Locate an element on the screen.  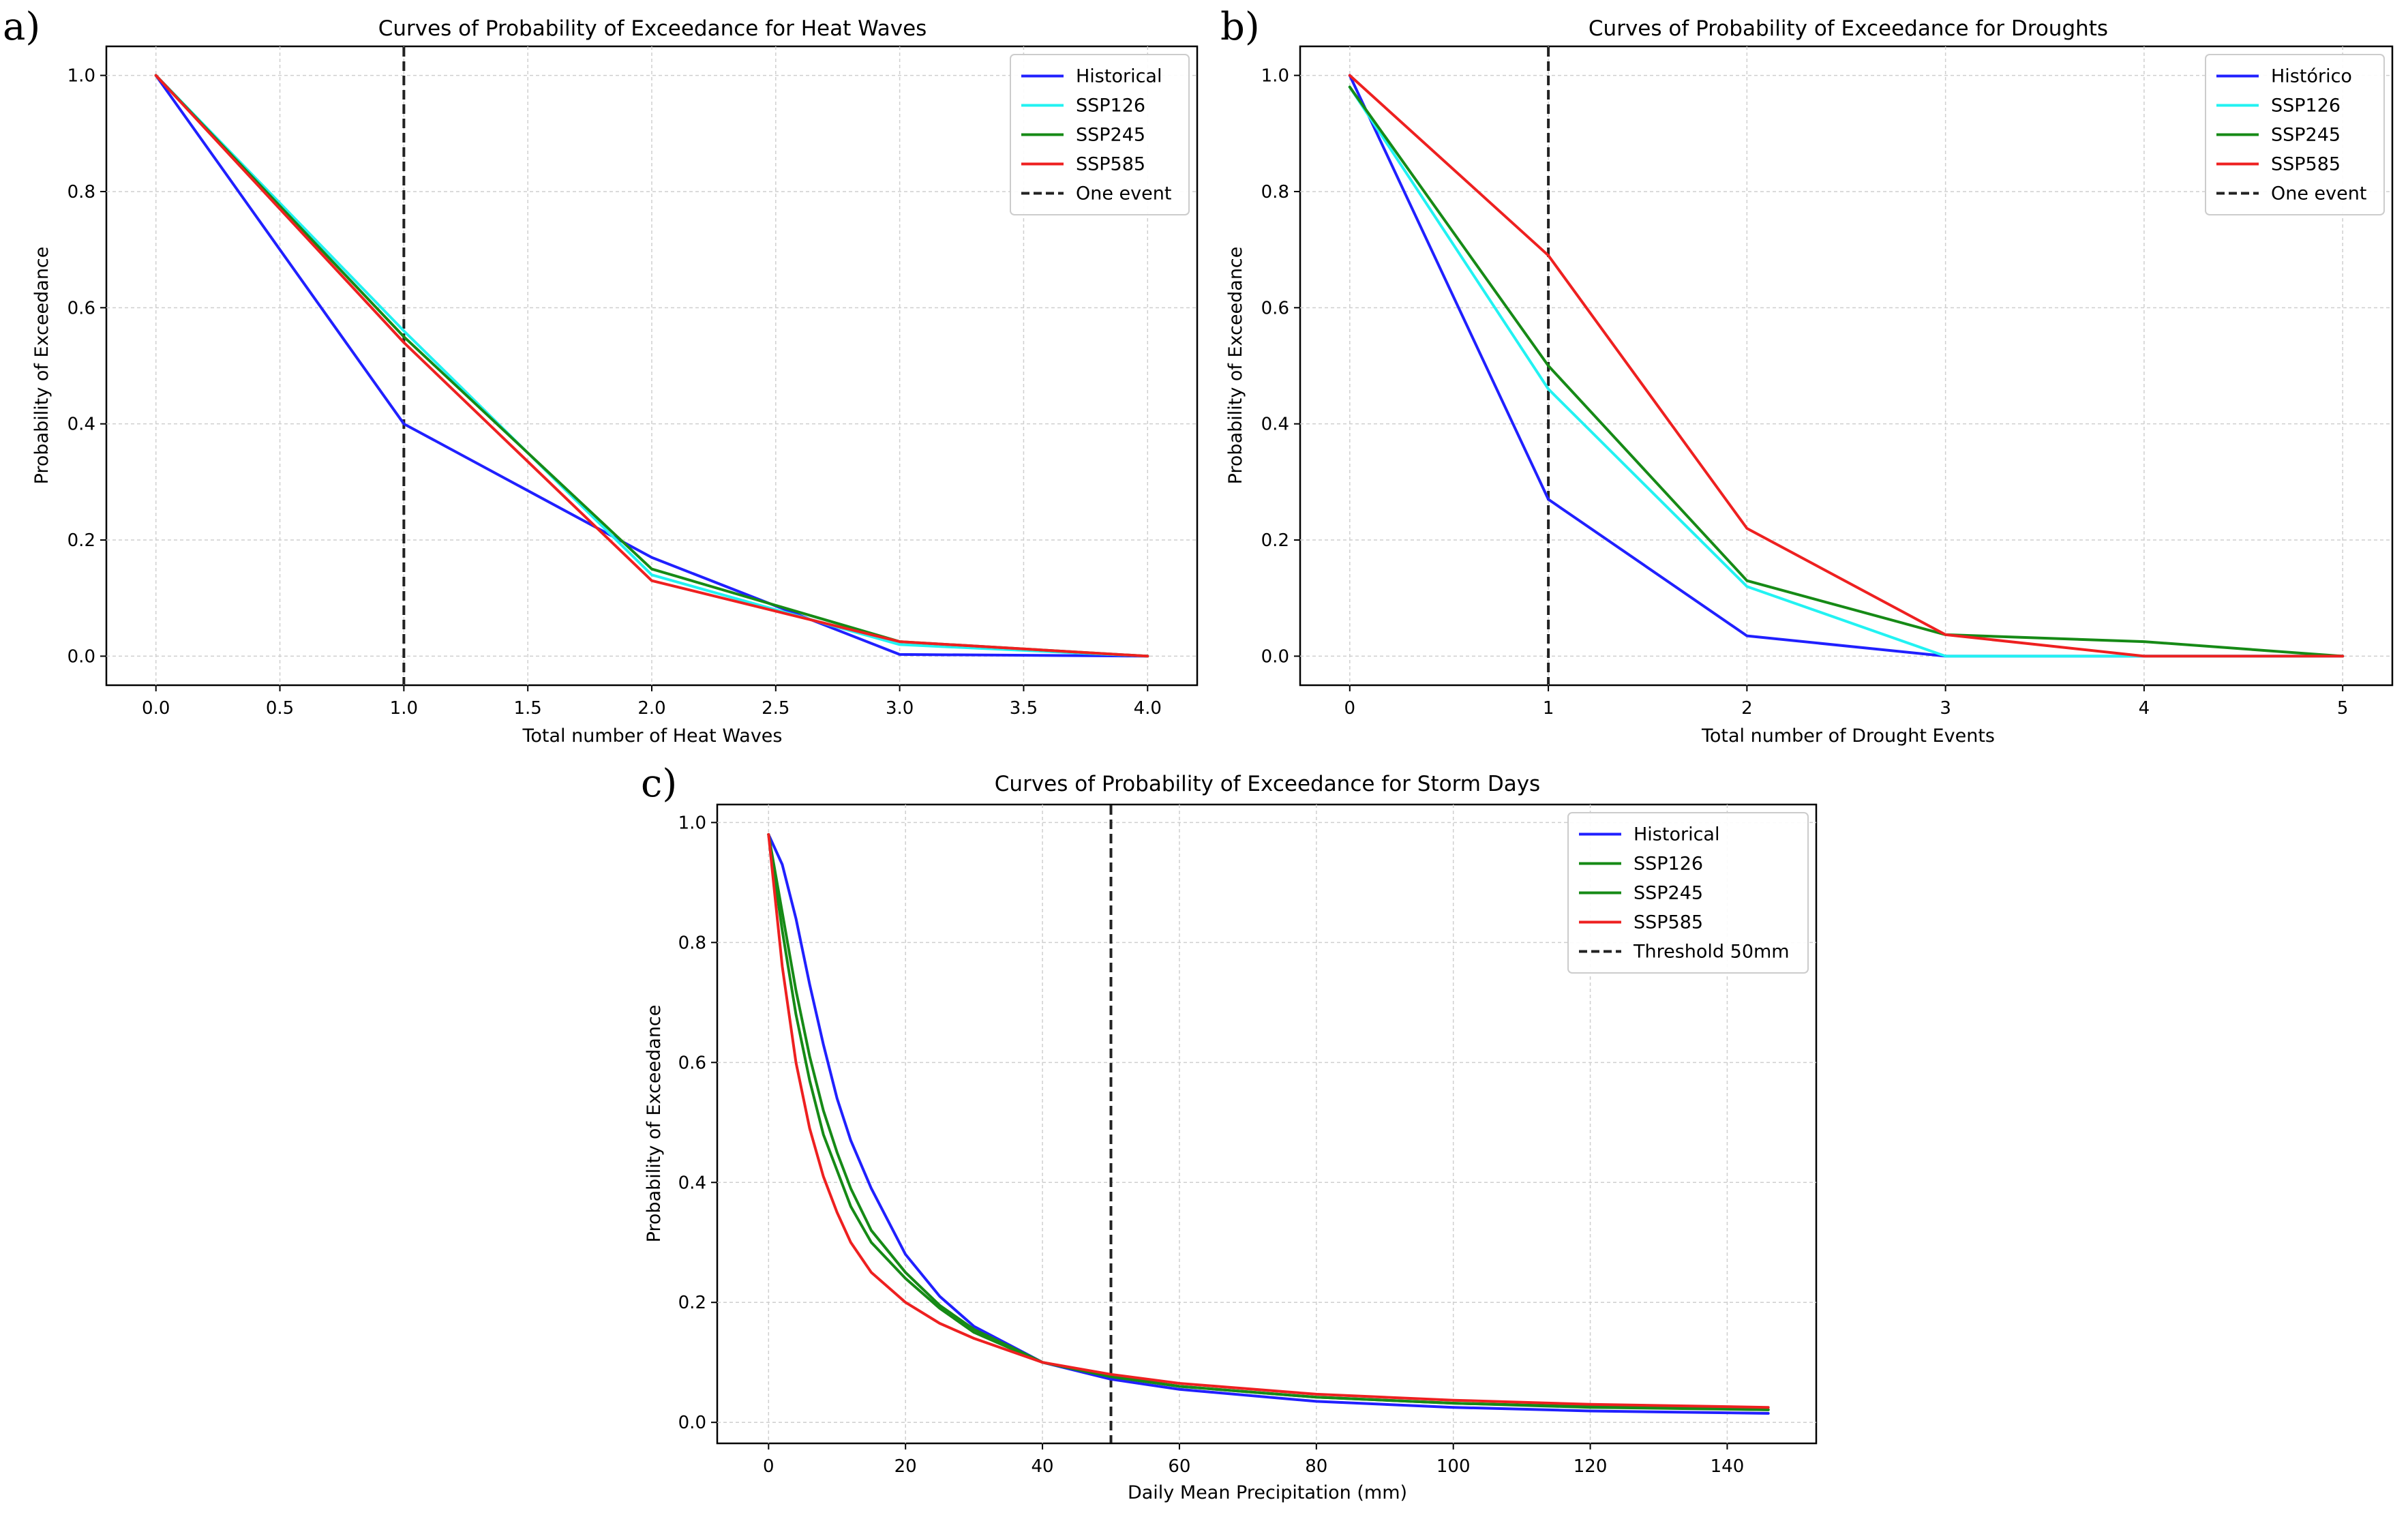
panel-a-ytick-label-1: 0.2 is located at coordinates (81, 540).